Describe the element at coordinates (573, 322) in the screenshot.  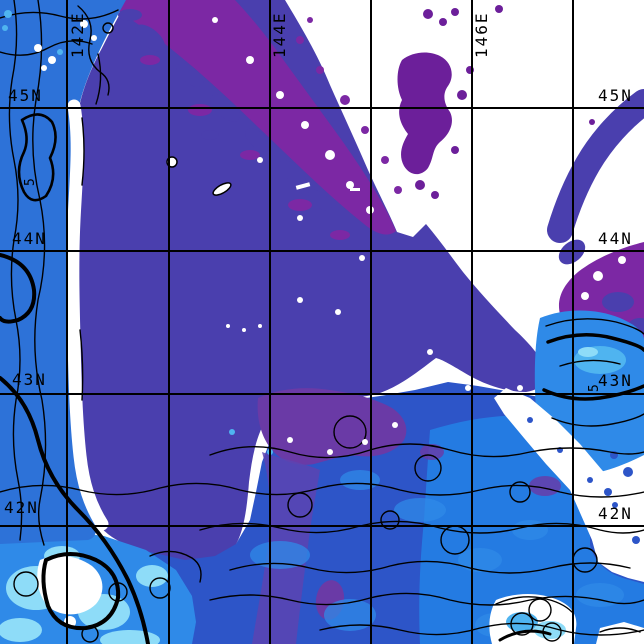
I see `gridline-lon-147e` at that location.